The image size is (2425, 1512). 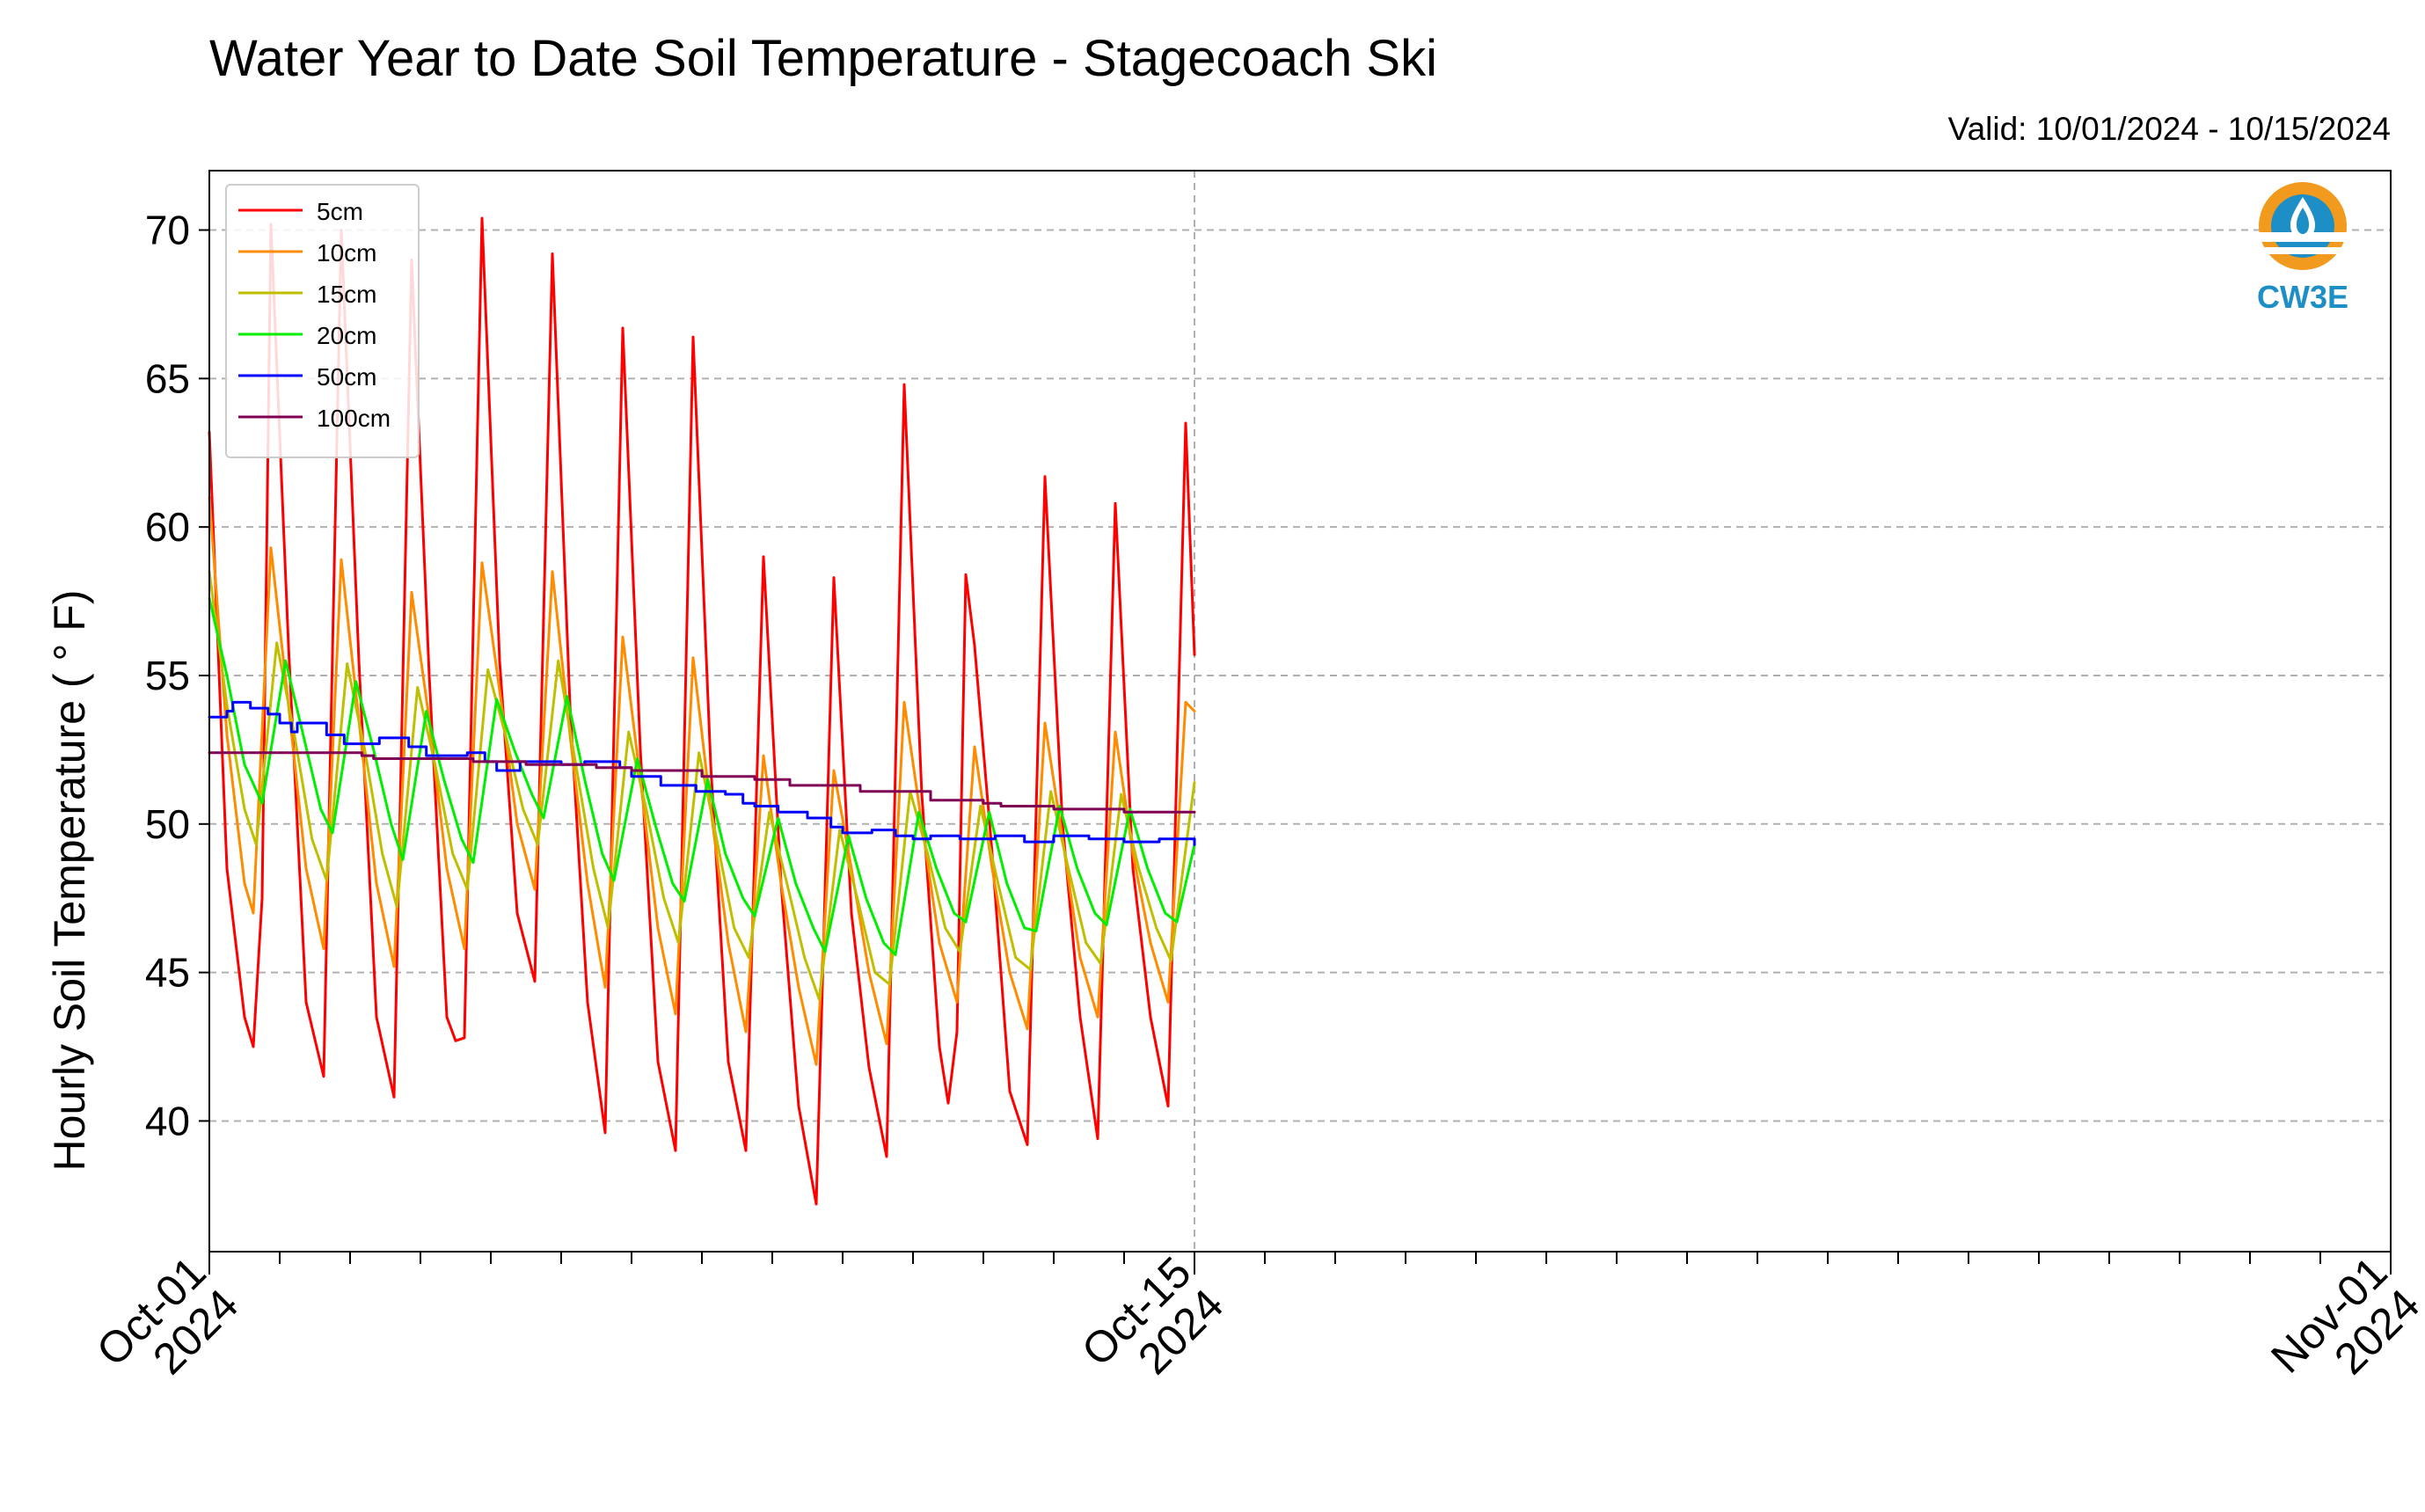 I want to click on valid-range-label: Valid: 10/01/2024 - 10/15/2024, so click(x=2169, y=129).